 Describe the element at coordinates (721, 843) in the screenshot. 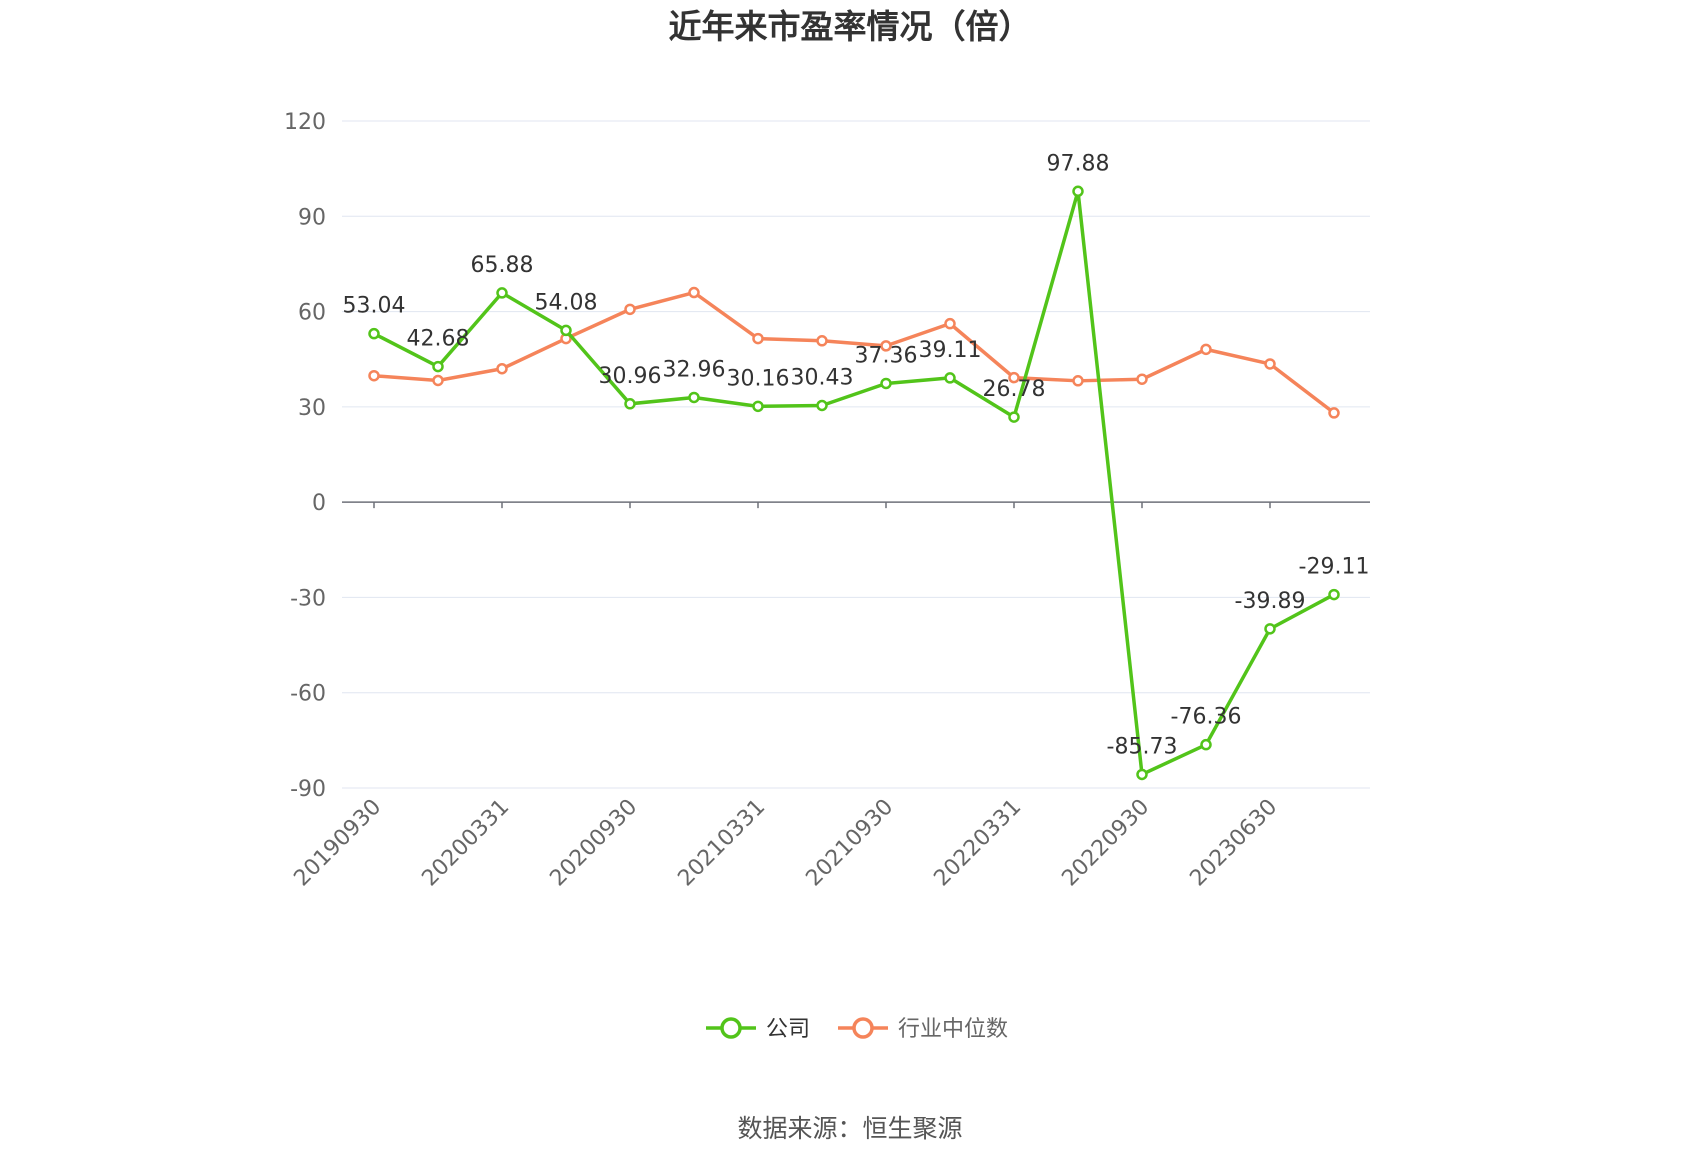

I see `x-tick-label: 20210331` at that location.